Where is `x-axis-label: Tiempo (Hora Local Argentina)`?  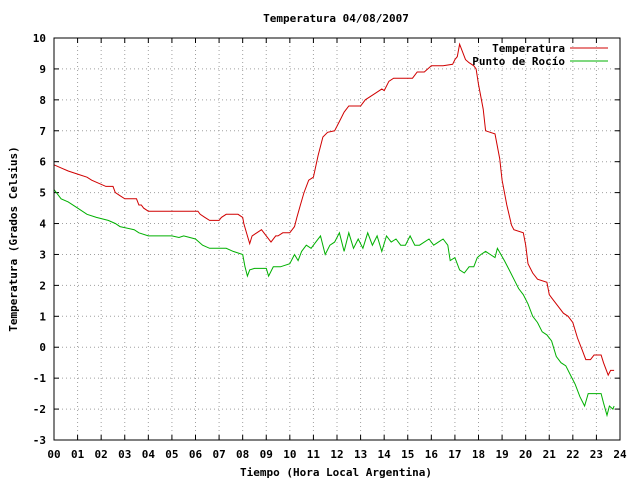
x-axis-label: Tiempo (Hora Local Argentina) is located at coordinates (336, 472).